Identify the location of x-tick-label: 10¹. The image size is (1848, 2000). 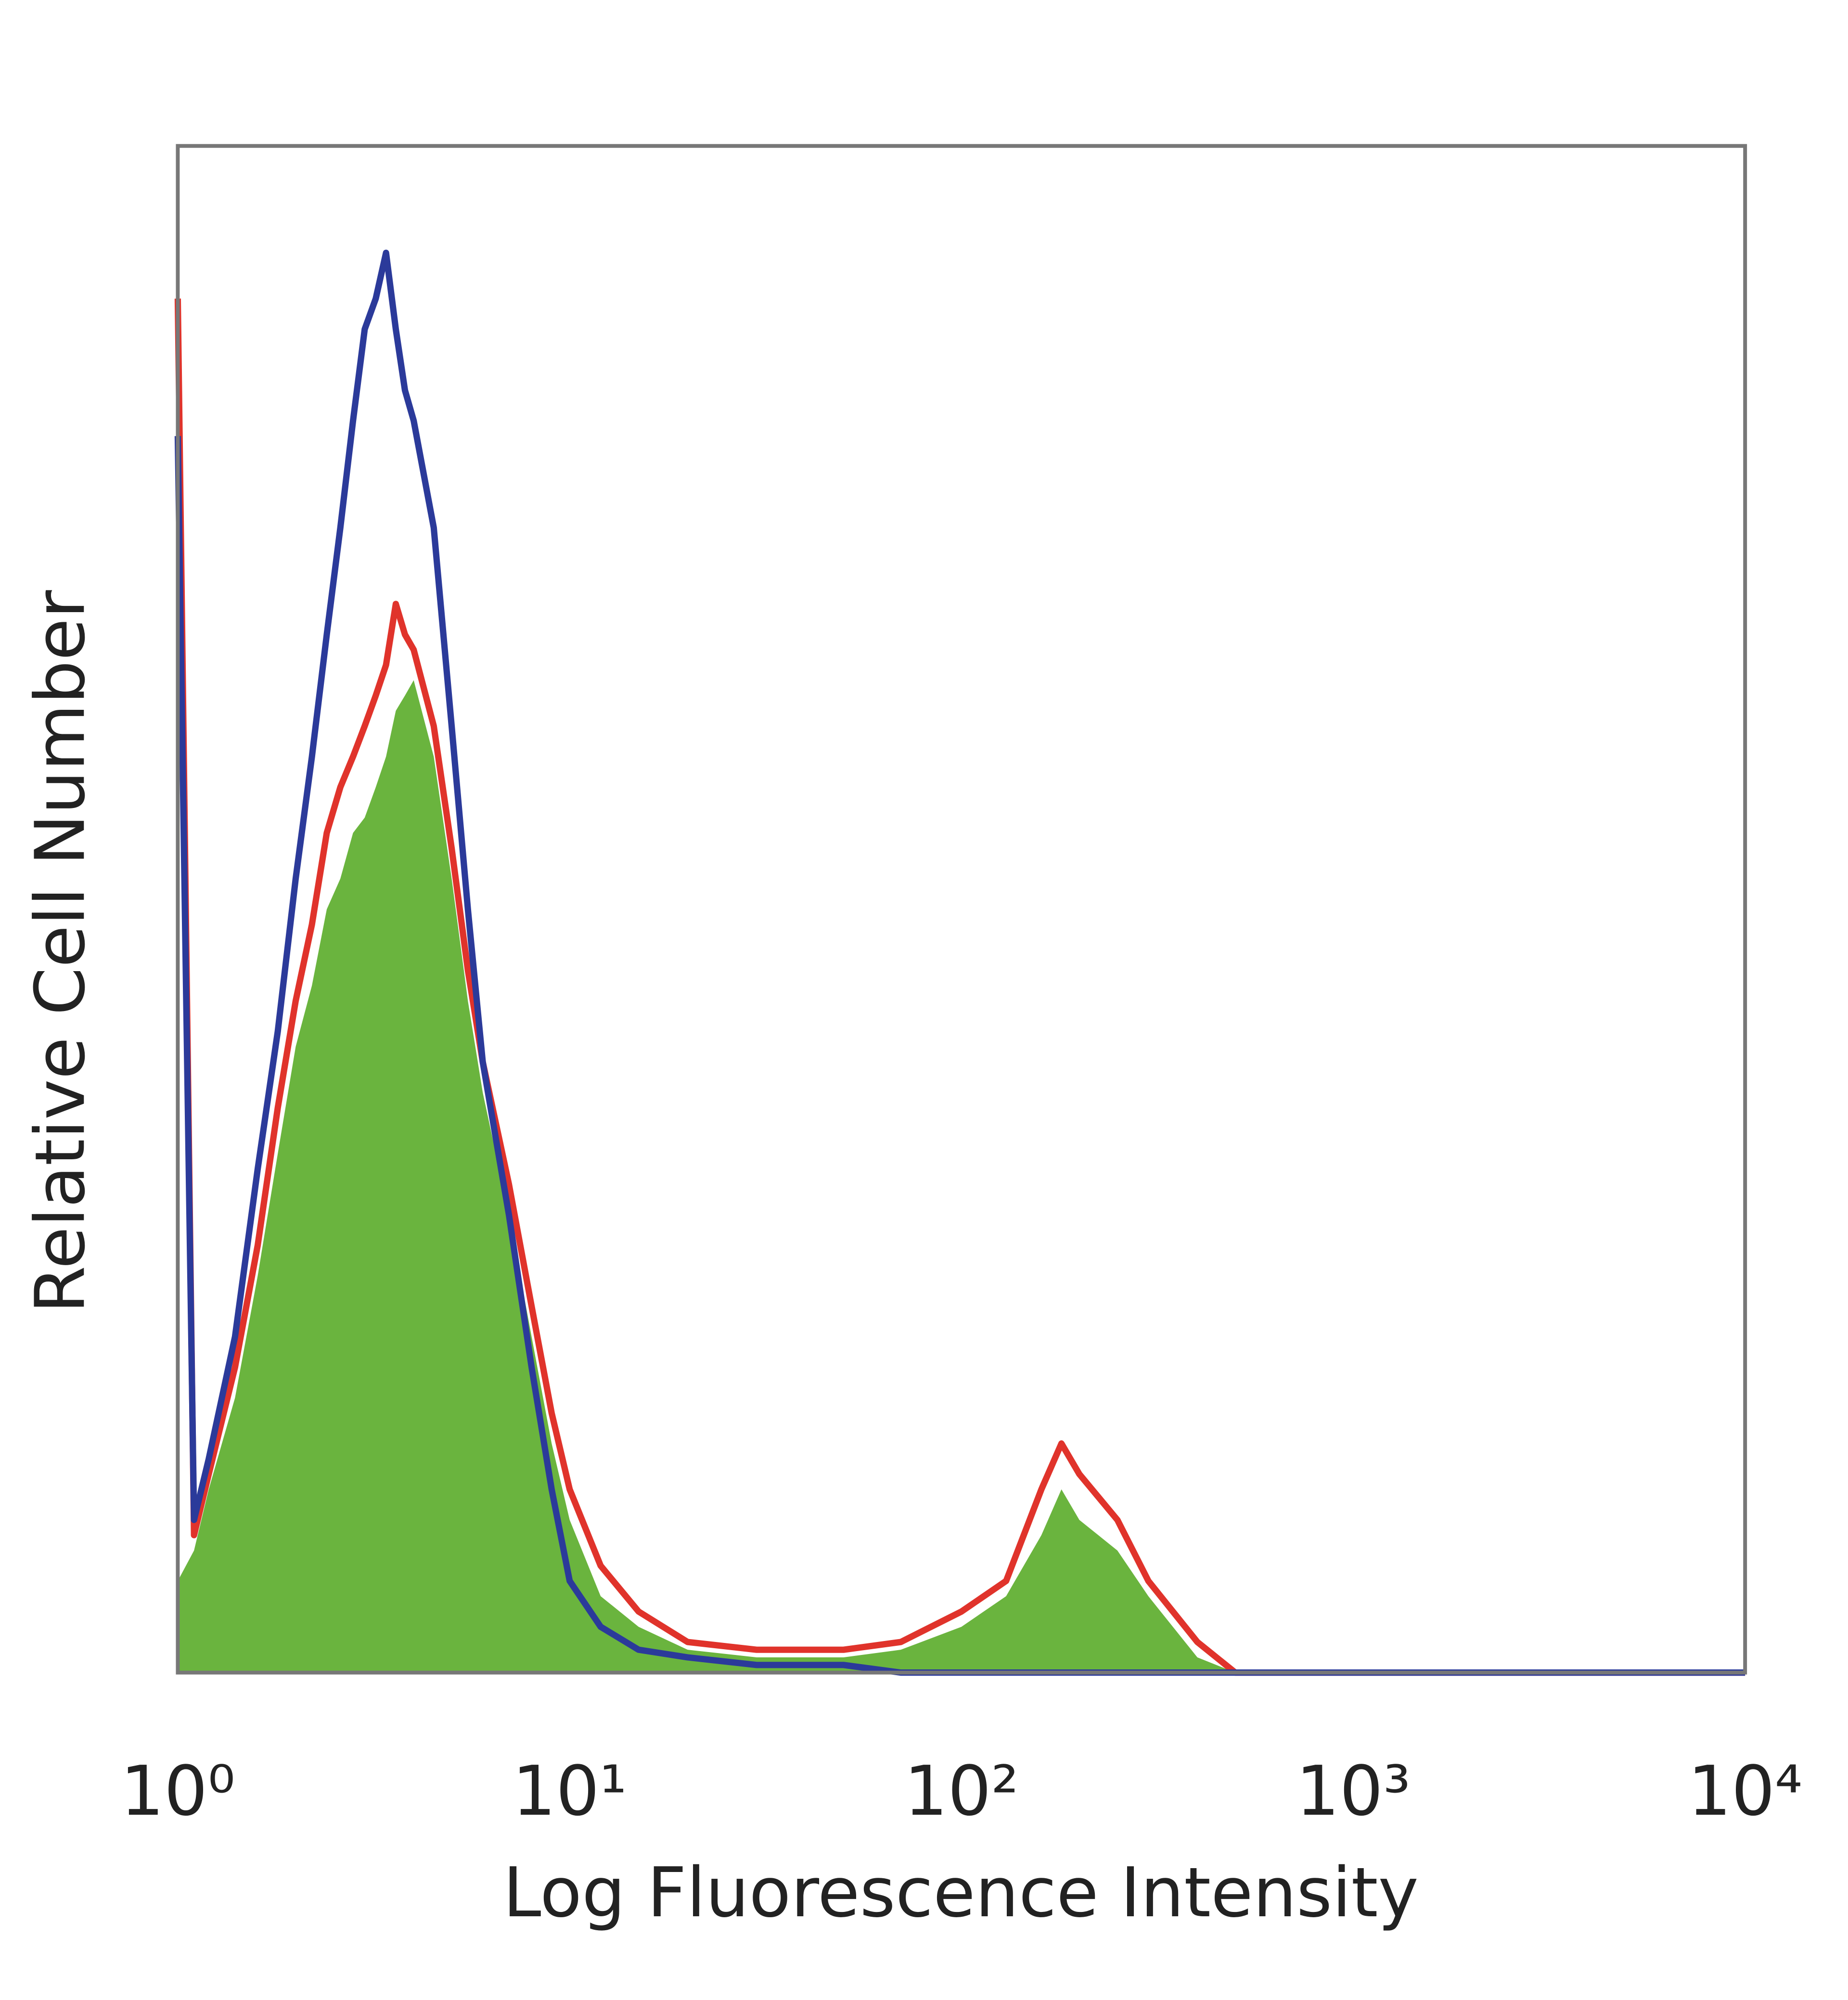
(569, 1791).